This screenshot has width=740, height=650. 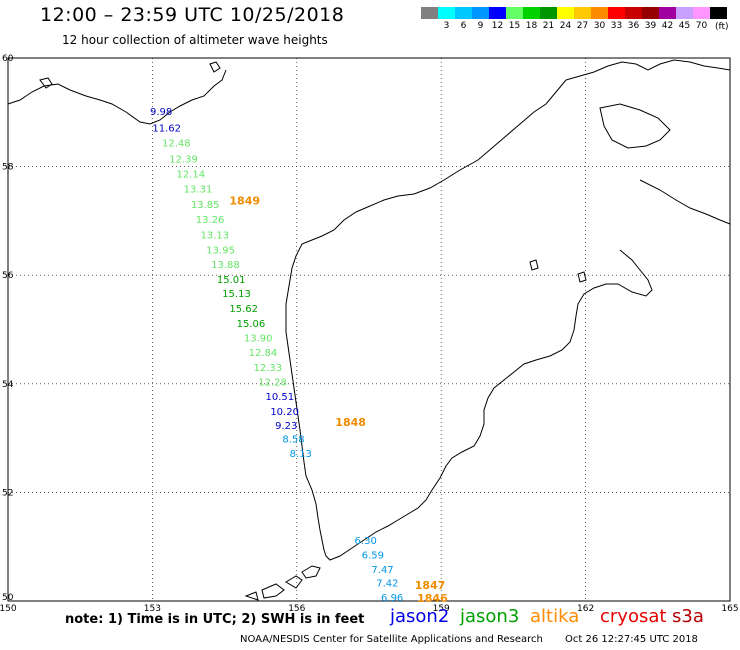 I want to click on wave-height-value: 6.30, so click(x=366, y=541).